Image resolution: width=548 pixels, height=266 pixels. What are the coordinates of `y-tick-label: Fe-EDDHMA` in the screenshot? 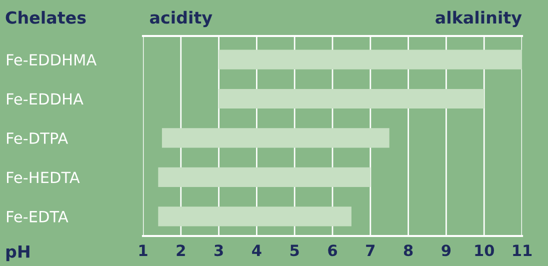 It's located at (52, 60).